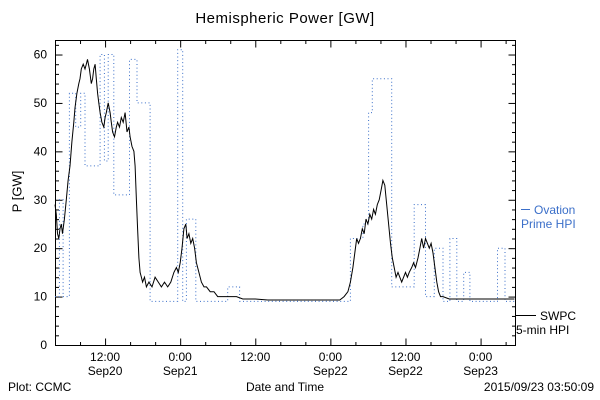 This screenshot has height=400, width=600. I want to click on y-tick-label: 0, so click(43, 345).